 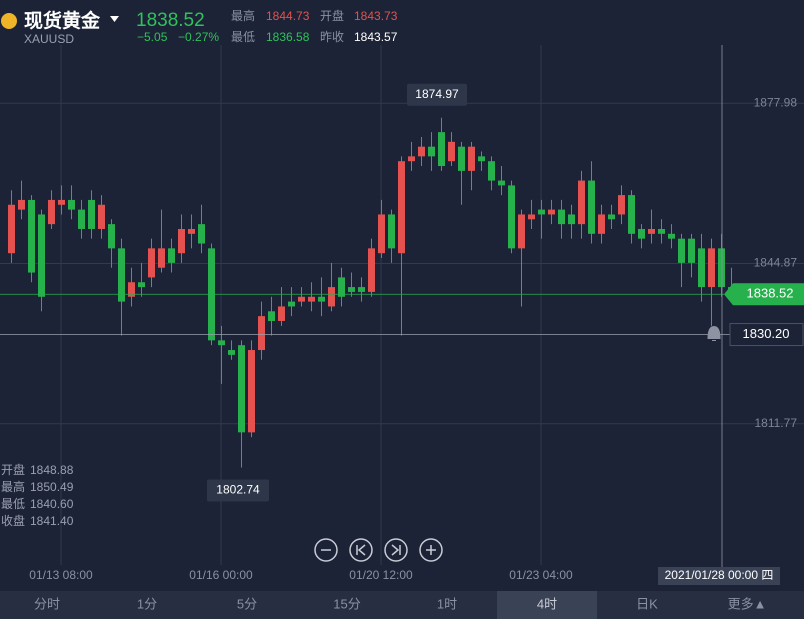 I want to click on ohlc-value: 1850.49, so click(x=52, y=487).